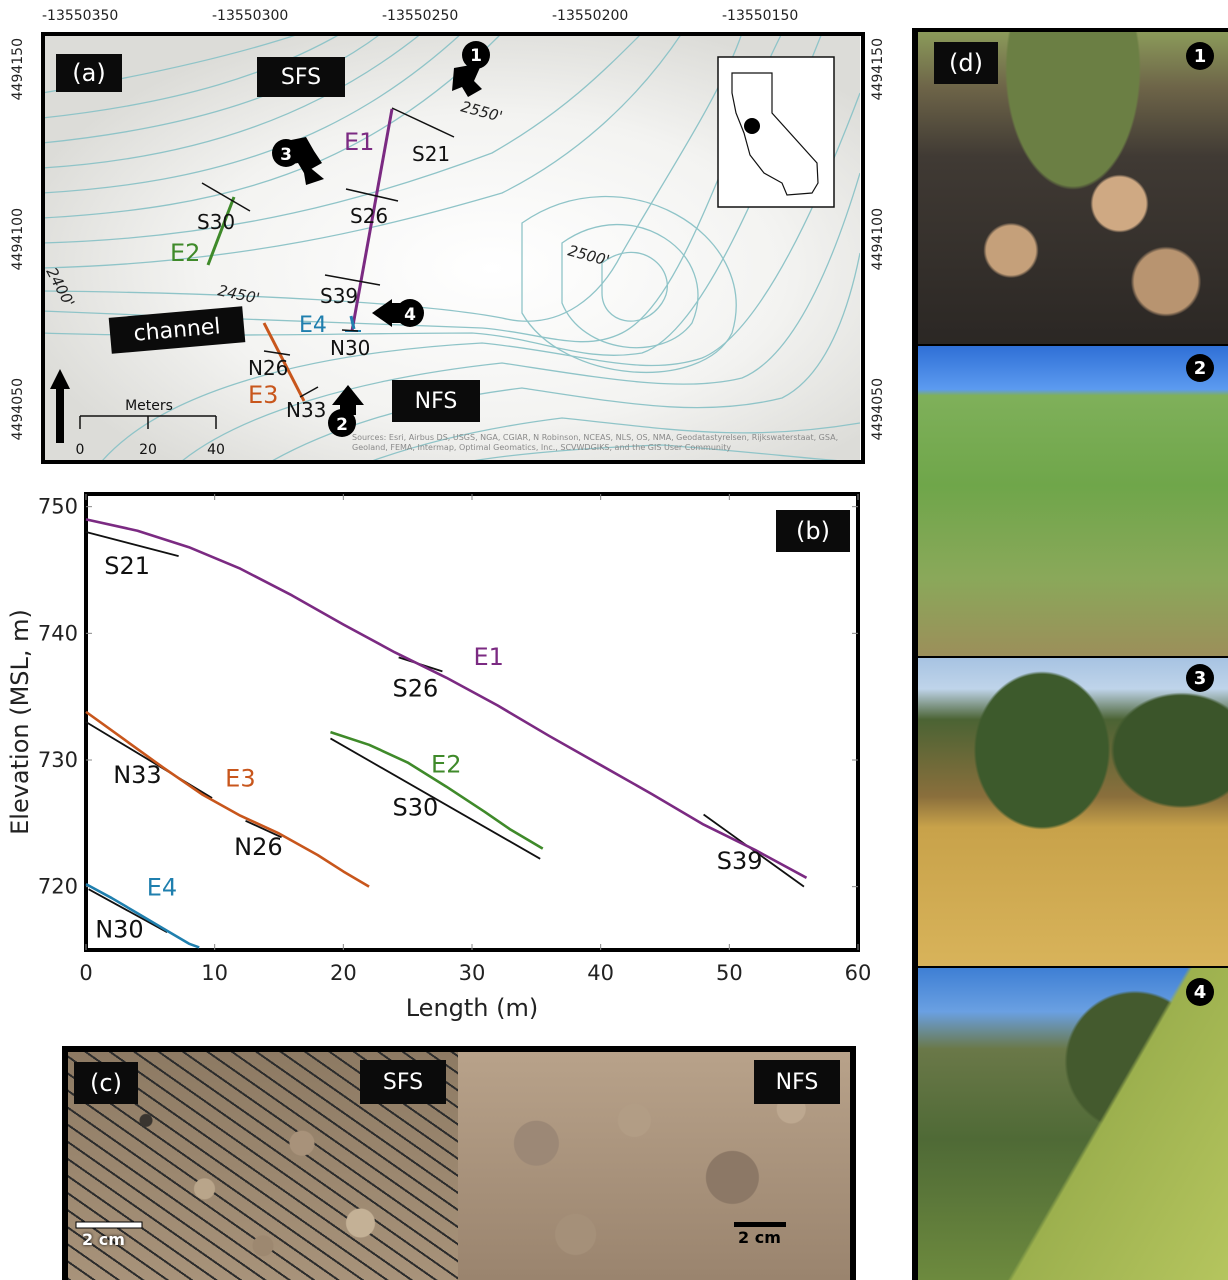  I want to click on series-line-e2, so click(437, 790).